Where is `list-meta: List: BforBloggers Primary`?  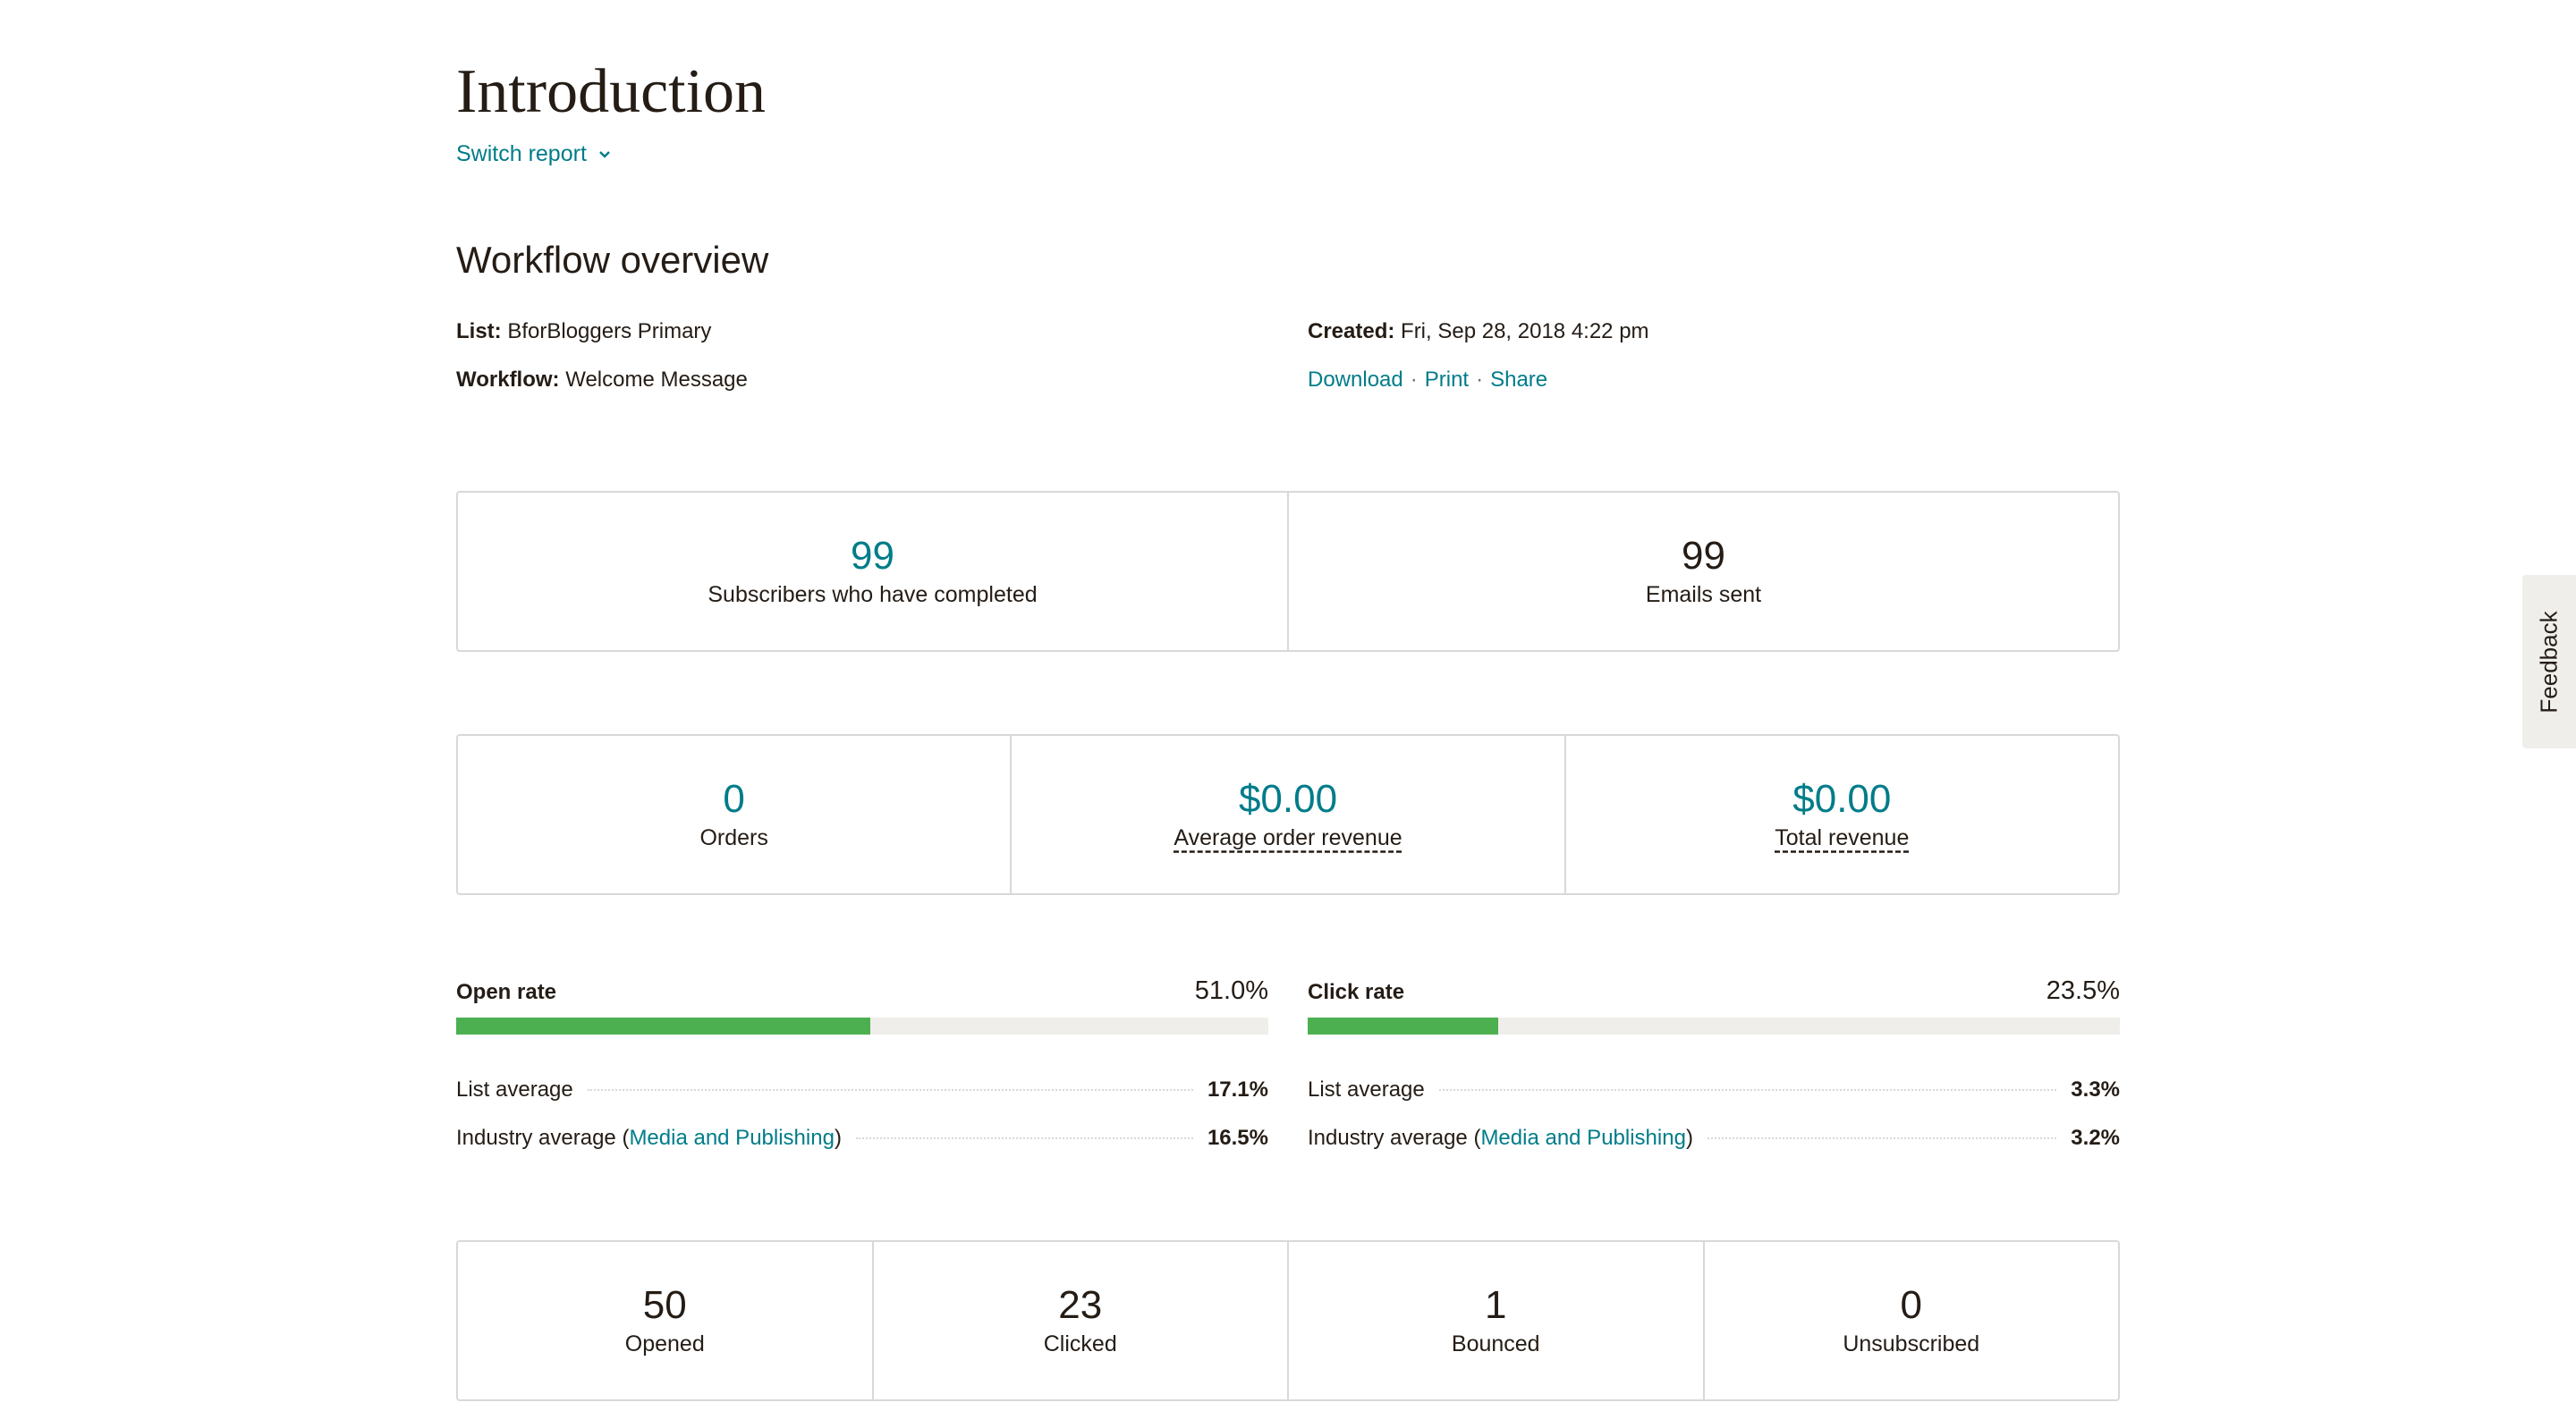 list-meta: List: BforBloggers Primary is located at coordinates (583, 331).